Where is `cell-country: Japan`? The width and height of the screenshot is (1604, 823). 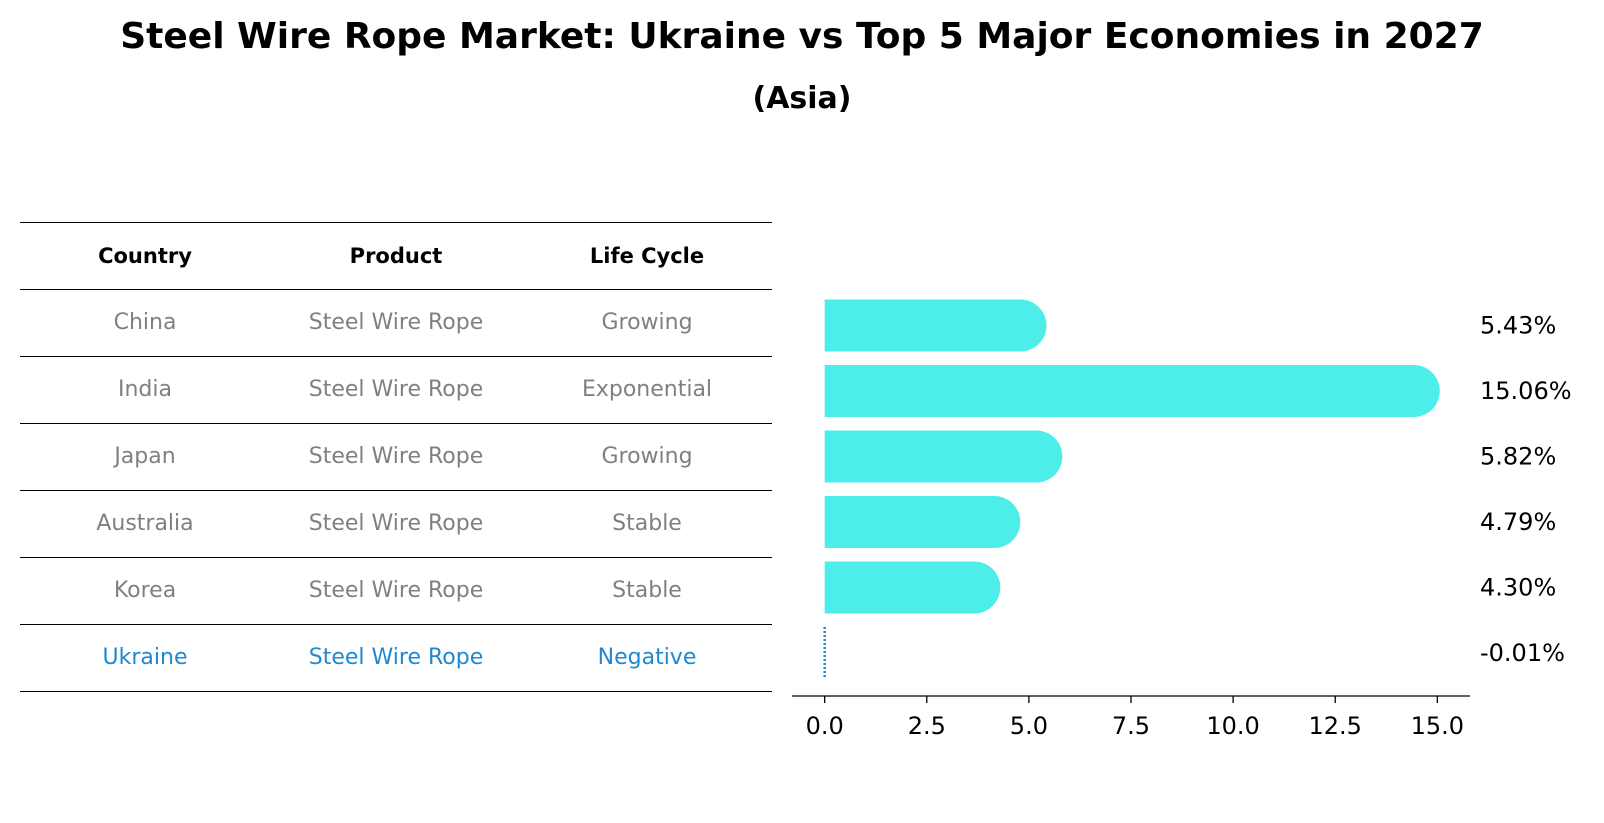 cell-country: Japan is located at coordinates (145, 456).